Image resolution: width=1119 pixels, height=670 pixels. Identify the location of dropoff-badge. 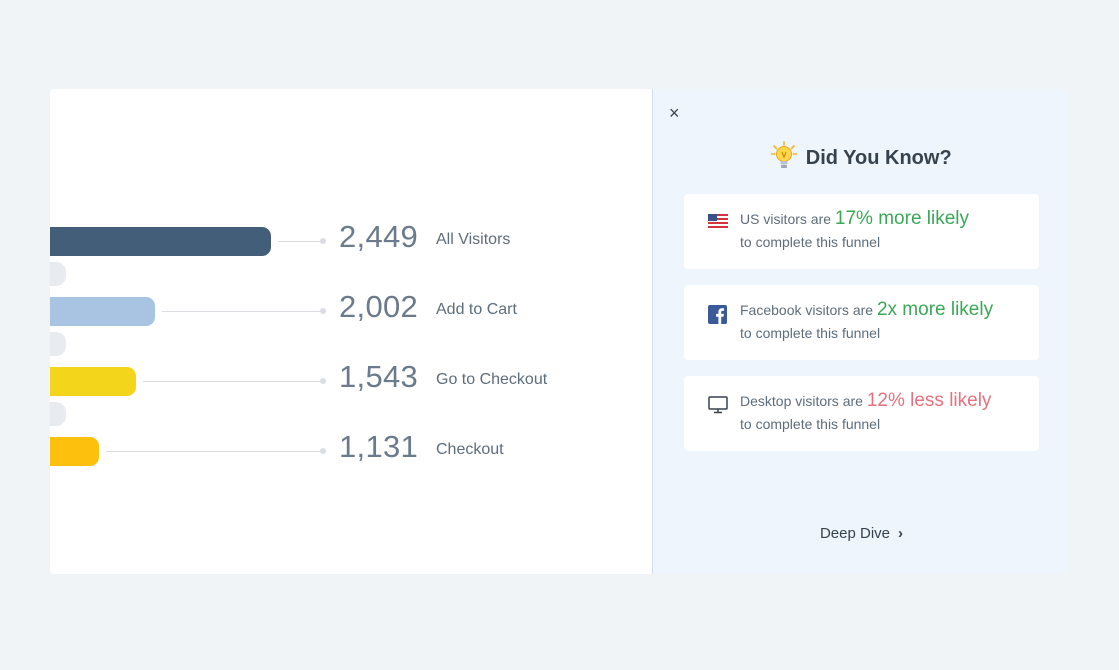
(58, 274).